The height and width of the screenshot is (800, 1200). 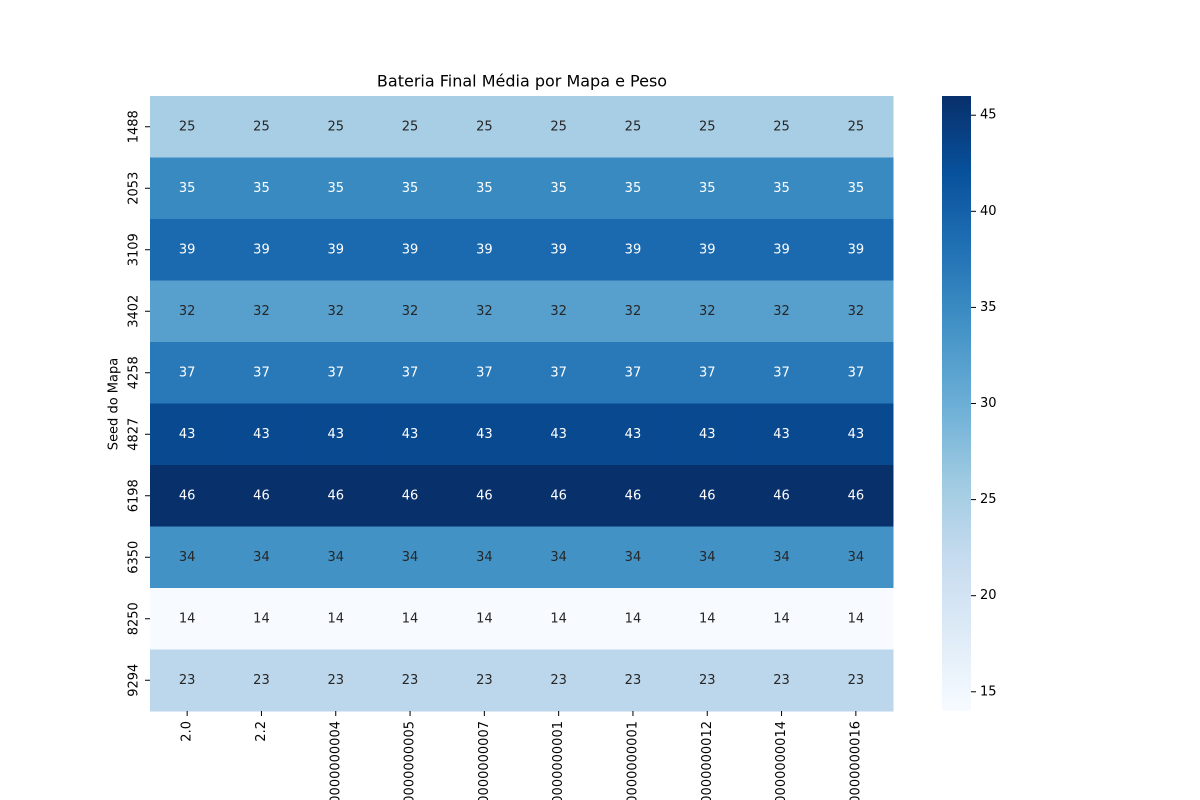 What do you see at coordinates (707, 760) in the screenshot?
I see `x-tick-label: 3.4000000000000012` at bounding box center [707, 760].